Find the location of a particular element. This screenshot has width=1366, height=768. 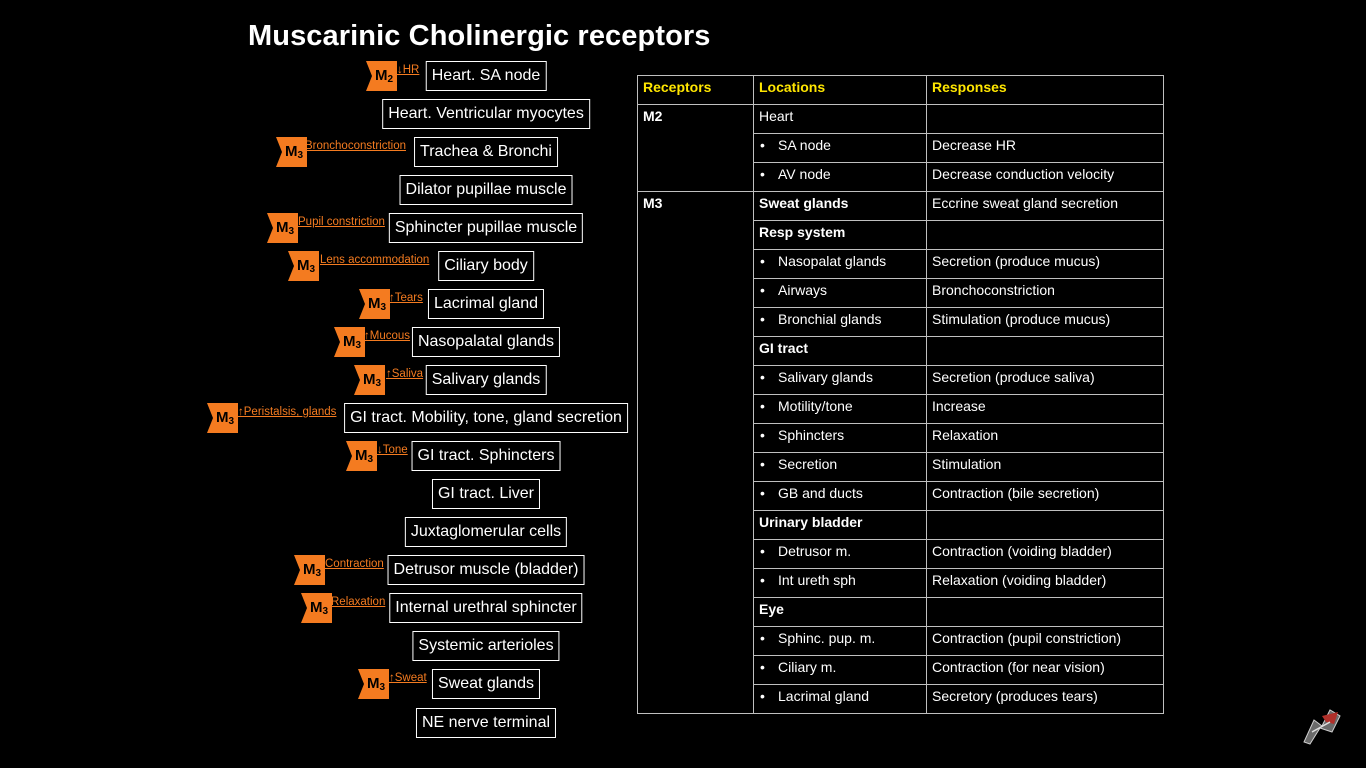

table-header-row: Receptors Locations Responses is located at coordinates (900, 90).